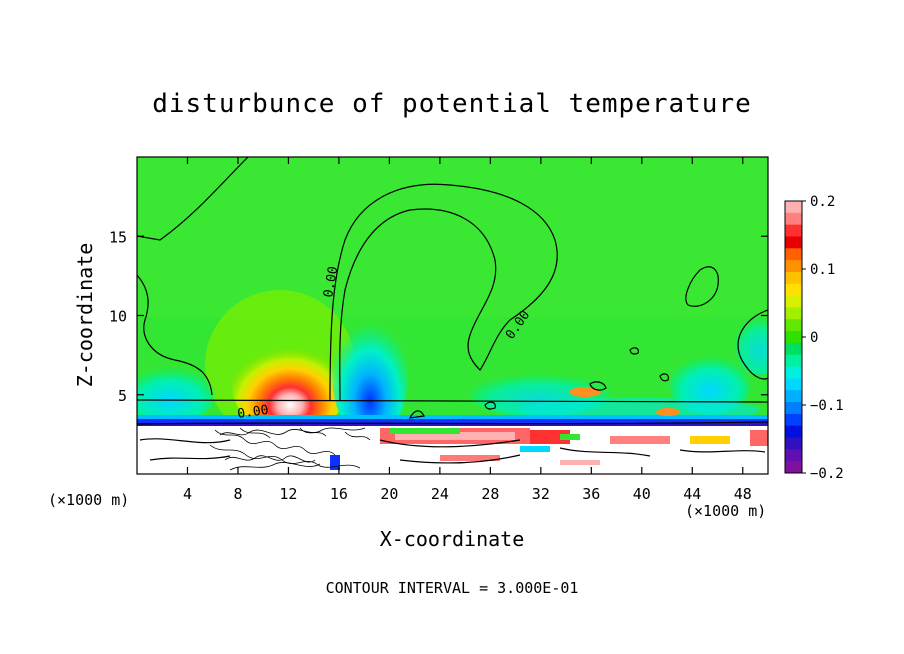  What do you see at coordinates (822, 270) in the screenshot?
I see `colorbar-tick-label: 0.1` at bounding box center [822, 270].